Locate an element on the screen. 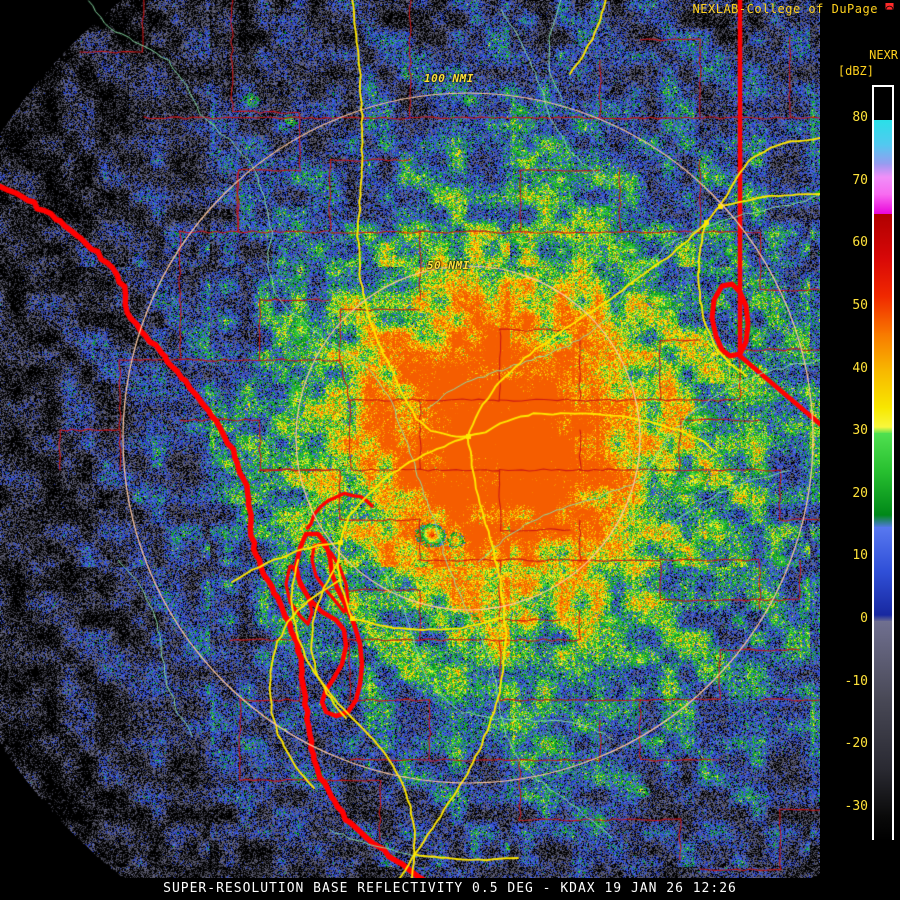 The image size is (900, 900). colorbar-title: NEXR is located at coordinates (883, 55).